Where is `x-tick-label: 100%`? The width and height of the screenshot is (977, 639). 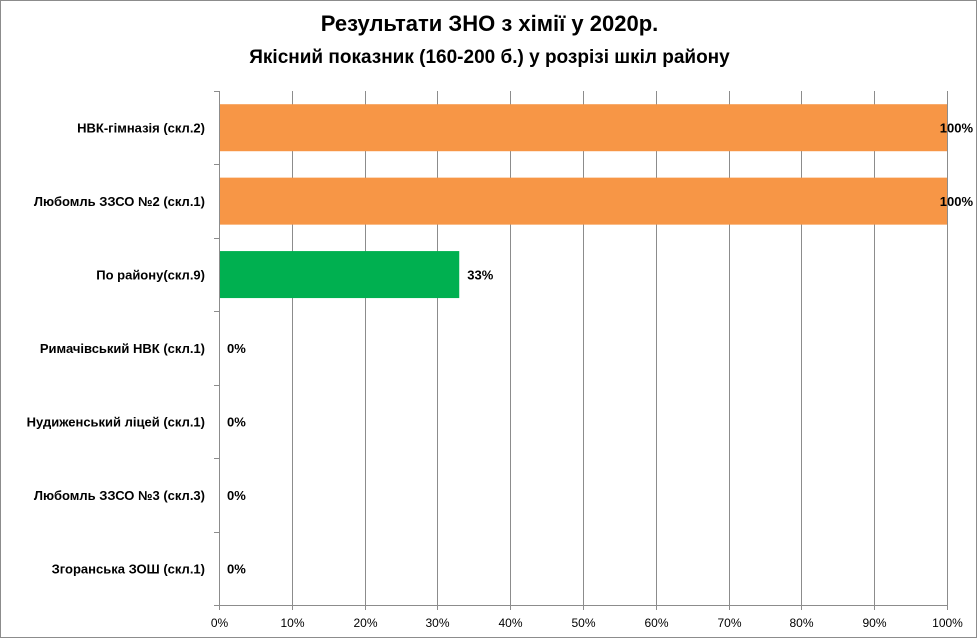 x-tick-label: 100% is located at coordinates (947, 623).